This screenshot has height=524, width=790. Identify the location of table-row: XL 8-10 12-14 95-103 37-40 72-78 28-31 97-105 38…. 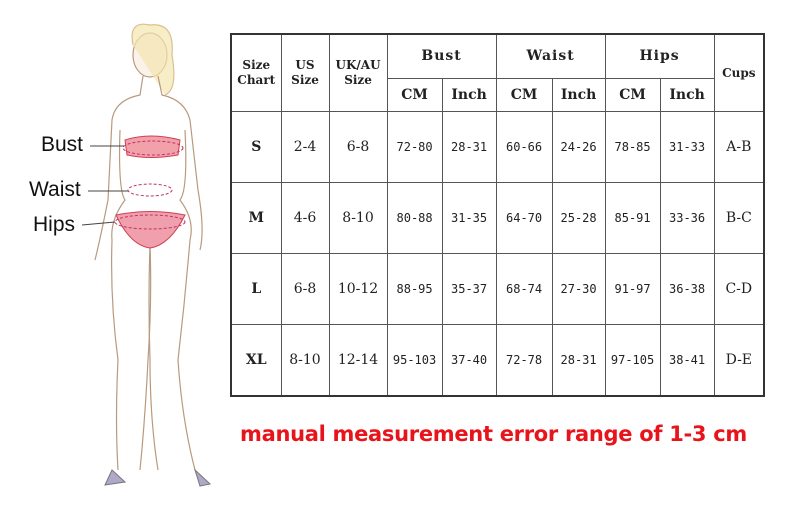
(497, 360).